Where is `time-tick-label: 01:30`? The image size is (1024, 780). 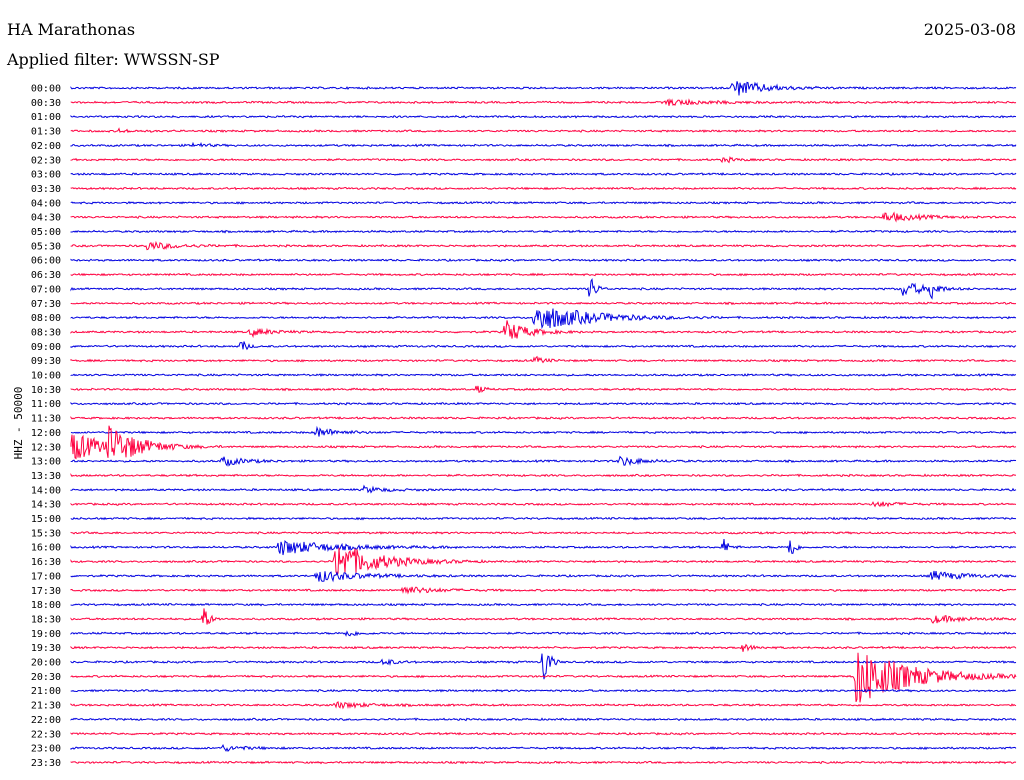 time-tick-label: 01:30 is located at coordinates (46, 132).